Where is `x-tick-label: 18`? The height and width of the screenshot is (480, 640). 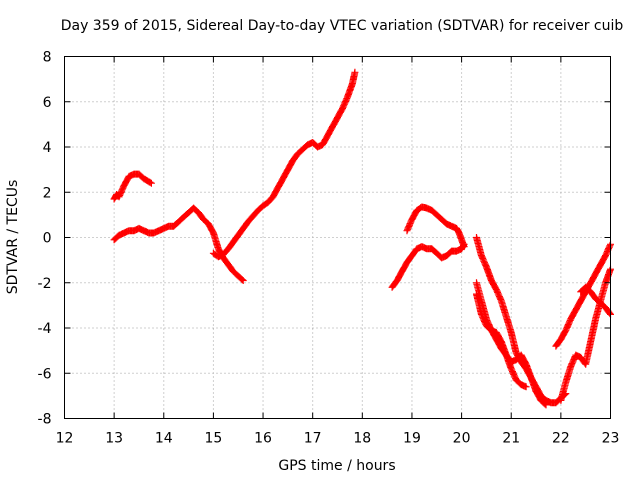 x-tick-label: 18 is located at coordinates (362, 439).